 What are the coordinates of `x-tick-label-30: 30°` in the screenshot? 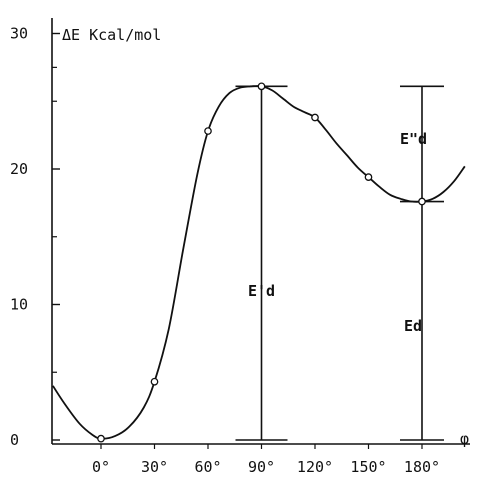 It's located at (154, 467).